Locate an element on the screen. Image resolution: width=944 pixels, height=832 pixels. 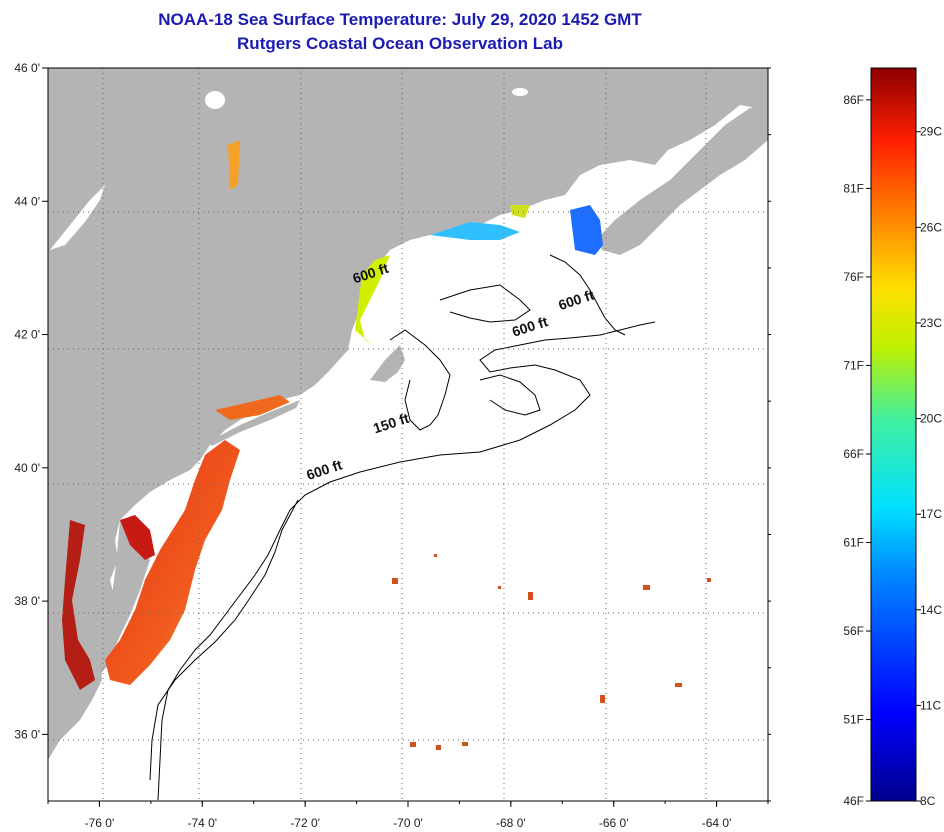
cape-cod is located at coordinates (387, 363).